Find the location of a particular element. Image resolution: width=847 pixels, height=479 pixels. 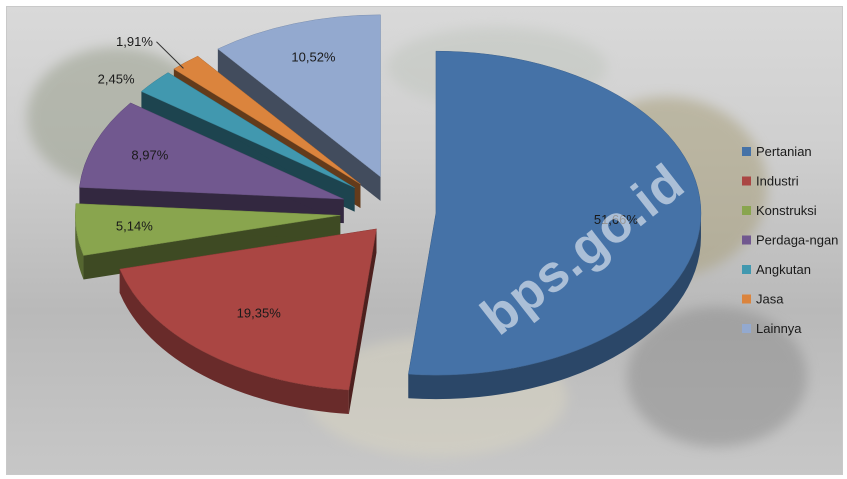

legend-item: Lainnya is located at coordinates (772, 328).